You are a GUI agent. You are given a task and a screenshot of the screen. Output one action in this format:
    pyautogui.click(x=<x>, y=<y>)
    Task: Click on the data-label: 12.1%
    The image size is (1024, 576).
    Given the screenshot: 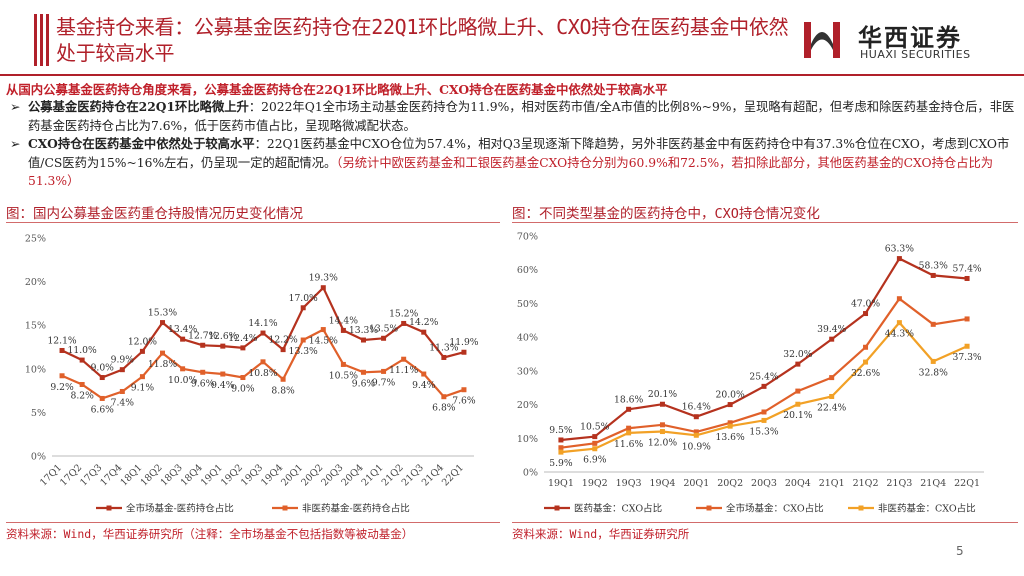 What is the action you would take?
    pyautogui.click(x=61, y=340)
    